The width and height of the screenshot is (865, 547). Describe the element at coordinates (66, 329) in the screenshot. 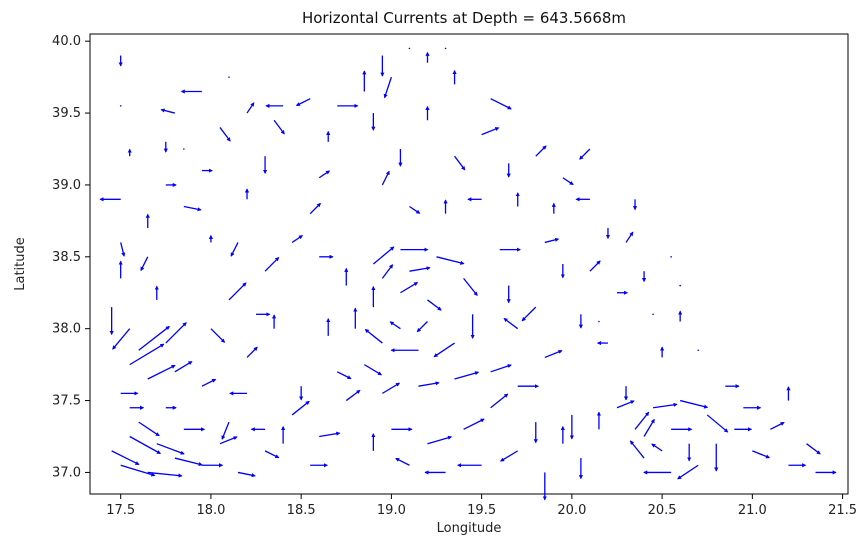

I see `y-tick-label: 38.0` at that location.